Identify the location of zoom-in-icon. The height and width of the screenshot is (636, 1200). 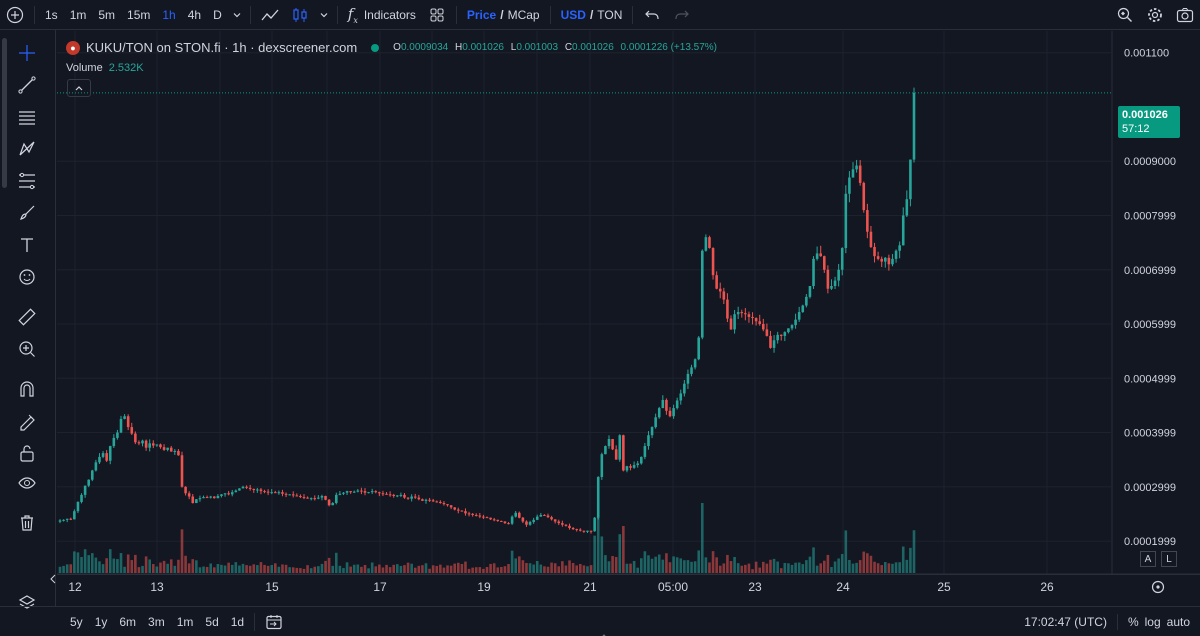
(27, 349).